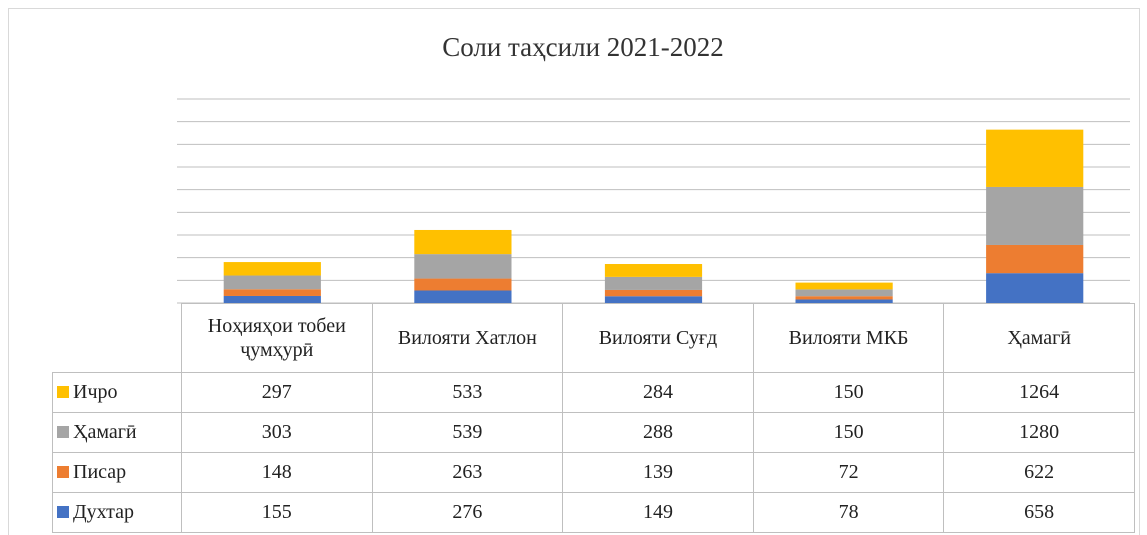 The width and height of the screenshot is (1147, 535). What do you see at coordinates (658, 338) in the screenshot?
I see `category-label: Вилояти Суғд` at bounding box center [658, 338].